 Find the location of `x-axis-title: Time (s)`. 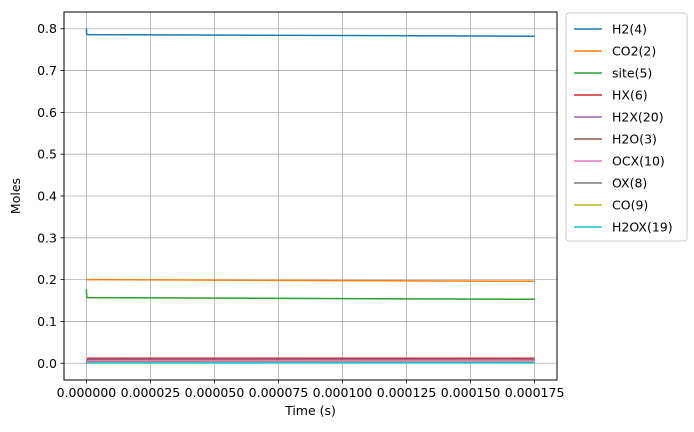

x-axis-title: Time (s) is located at coordinates (310, 410).